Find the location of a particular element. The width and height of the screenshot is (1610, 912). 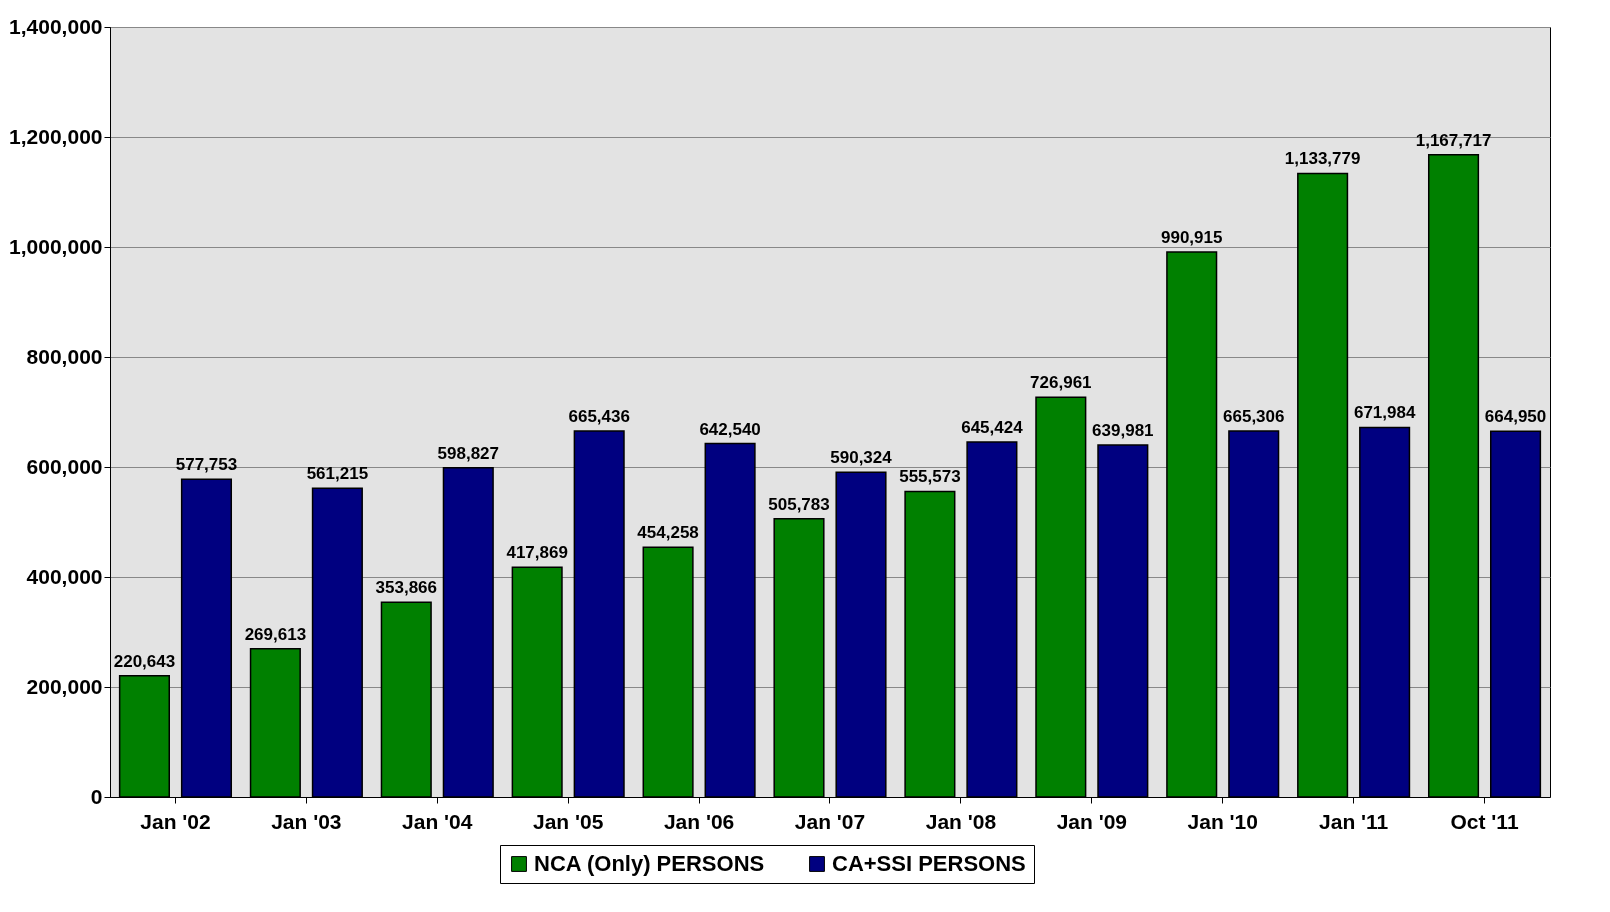

x-tick-label: Jan '05 is located at coordinates (568, 821).